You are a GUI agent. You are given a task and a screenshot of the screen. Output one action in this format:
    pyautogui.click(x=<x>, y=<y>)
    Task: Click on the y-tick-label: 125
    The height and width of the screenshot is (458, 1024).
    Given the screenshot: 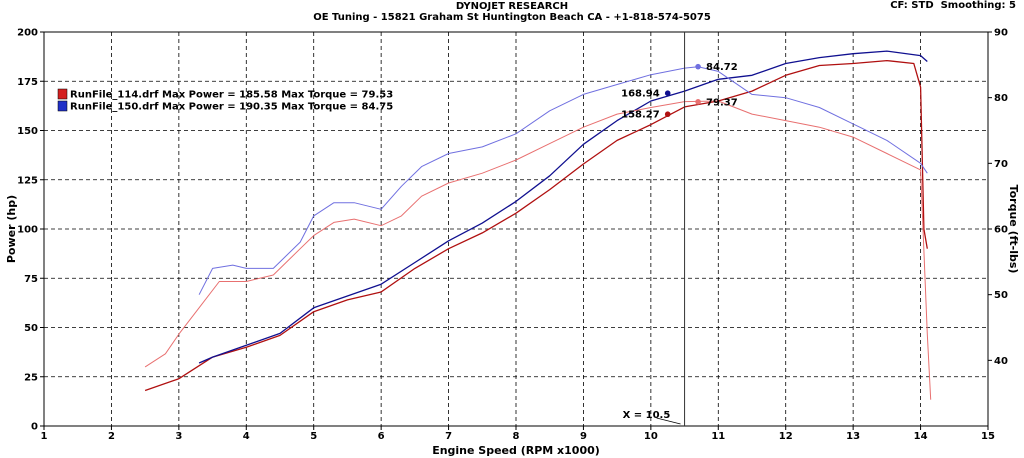 What is the action you would take?
    pyautogui.click(x=27, y=180)
    